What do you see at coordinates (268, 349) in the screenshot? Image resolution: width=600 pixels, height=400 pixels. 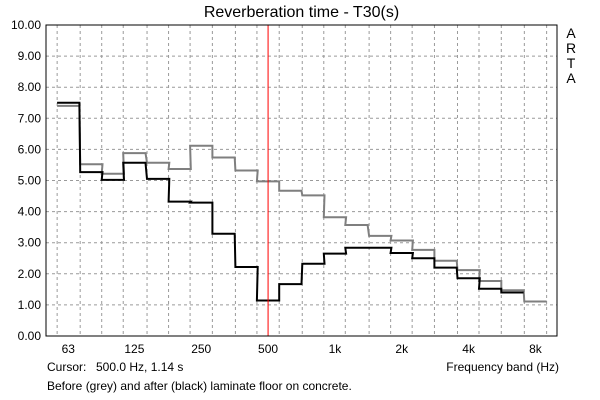 I see `x-tick-label: 500` at bounding box center [268, 349].